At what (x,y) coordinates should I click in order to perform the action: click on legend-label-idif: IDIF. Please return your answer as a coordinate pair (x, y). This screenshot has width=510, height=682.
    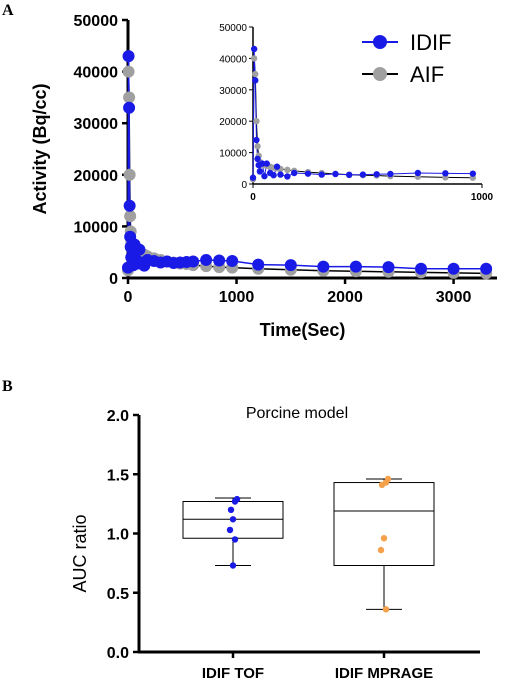
    Looking at the image, I should click on (431, 42).